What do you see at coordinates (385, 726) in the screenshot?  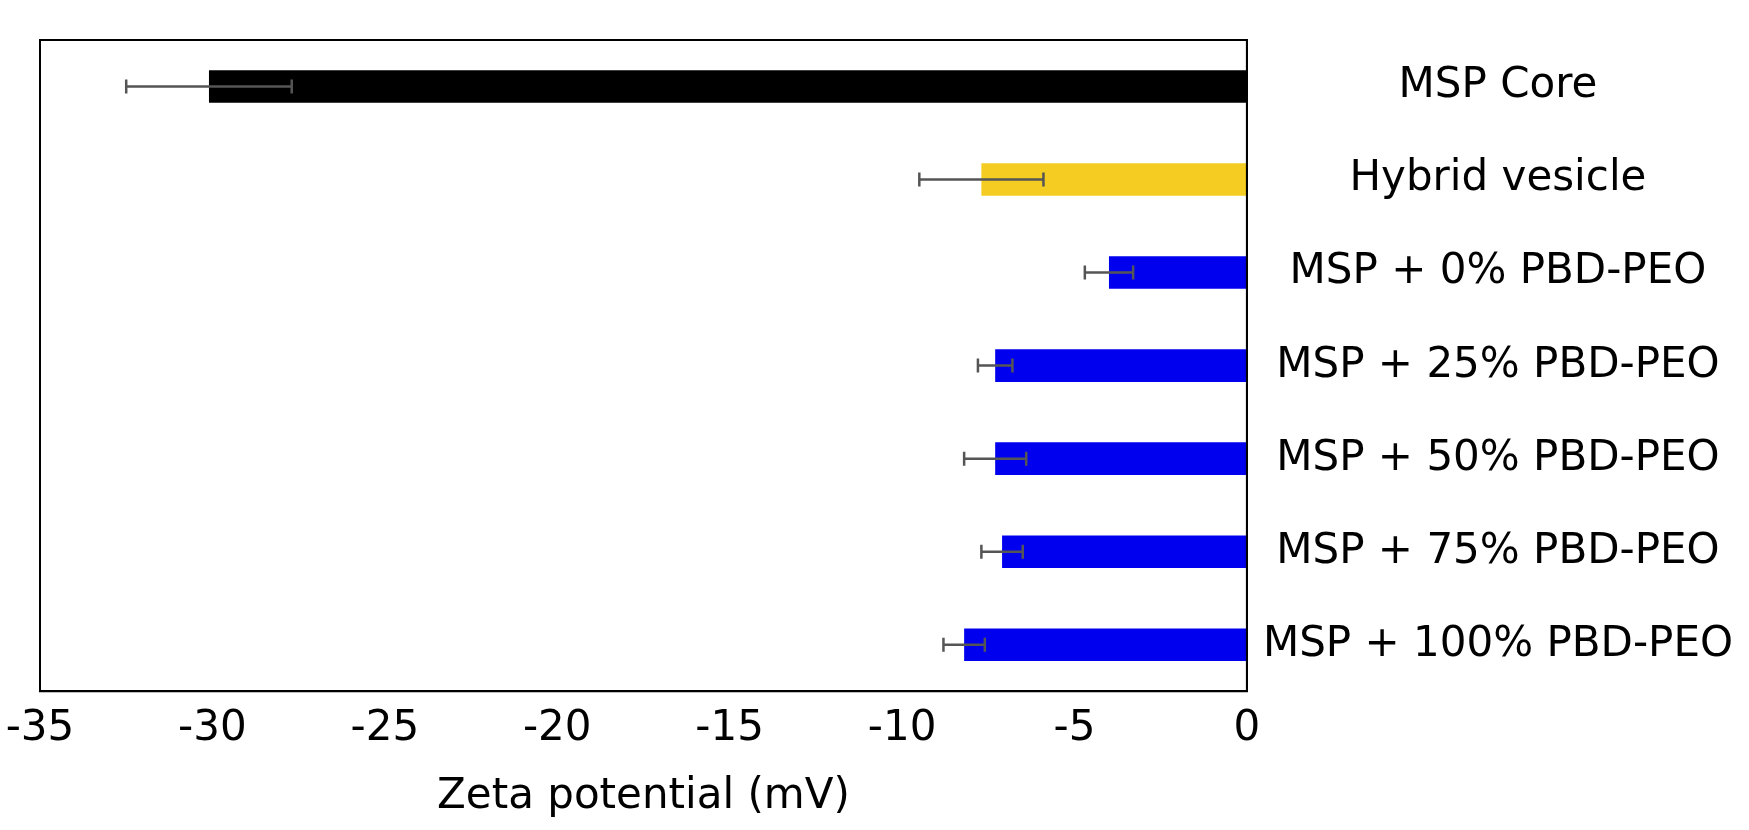 I see `x-tick-label: -25` at bounding box center [385, 726].